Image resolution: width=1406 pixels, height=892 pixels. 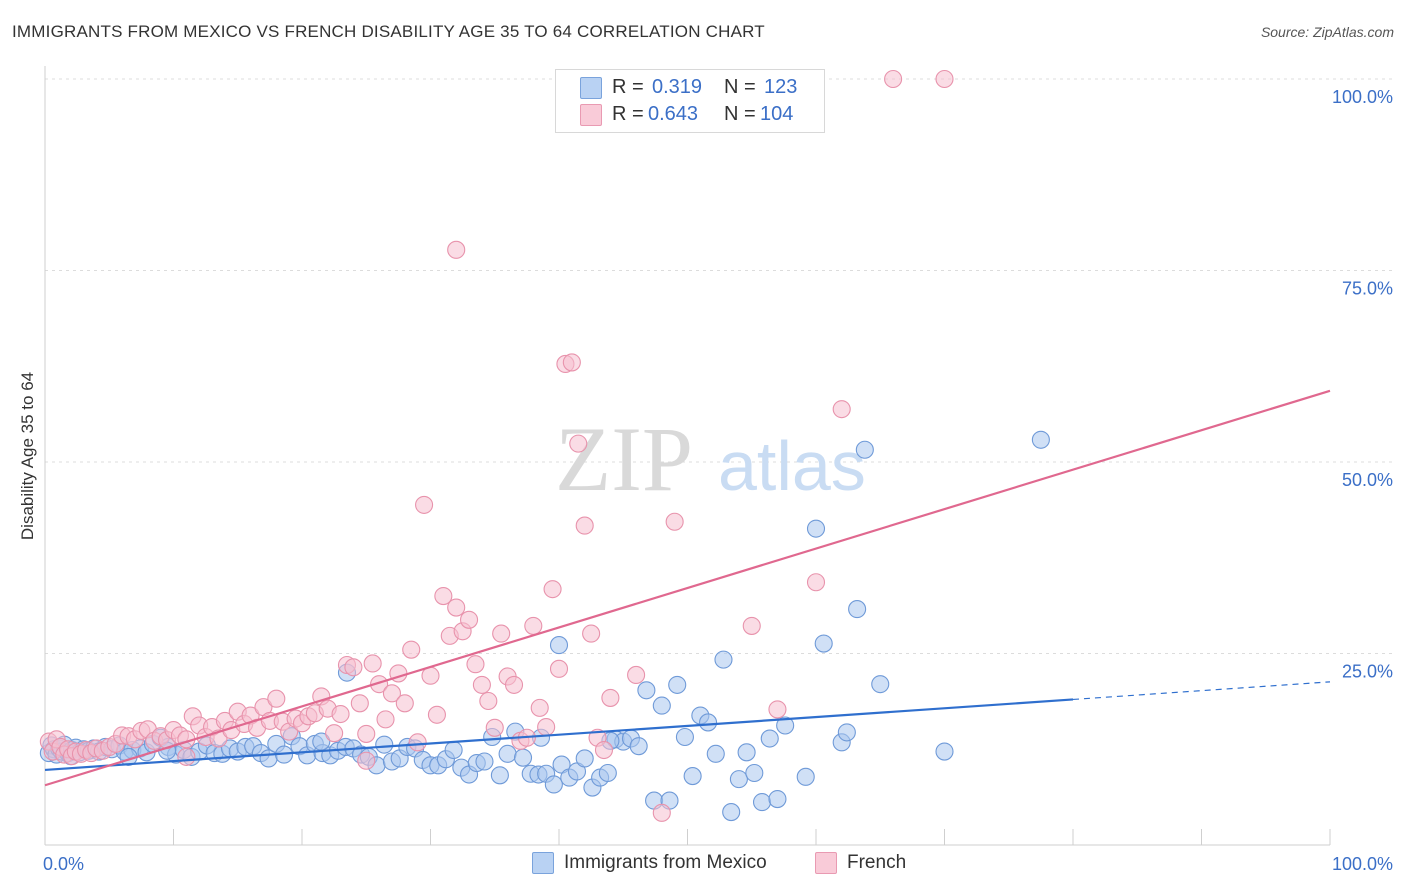 I want to click on stats-legend: R = 0.319 N = 123 R = 0.643 N = 104, so click(x=690, y=101).